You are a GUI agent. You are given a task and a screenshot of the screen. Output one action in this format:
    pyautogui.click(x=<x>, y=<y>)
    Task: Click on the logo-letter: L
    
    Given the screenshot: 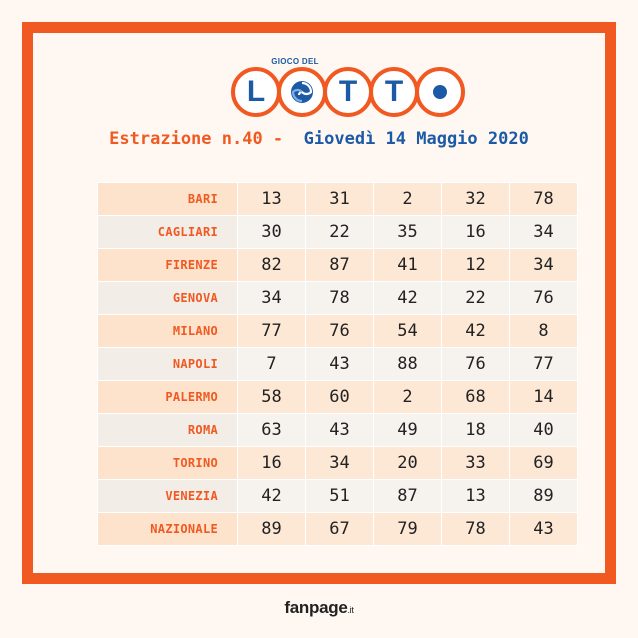 What is the action you would take?
    pyautogui.click(x=256, y=92)
    